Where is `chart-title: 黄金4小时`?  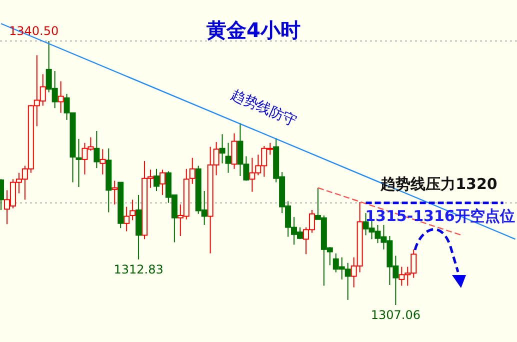
chart-title: 黄金4小时 is located at coordinates (253, 30).